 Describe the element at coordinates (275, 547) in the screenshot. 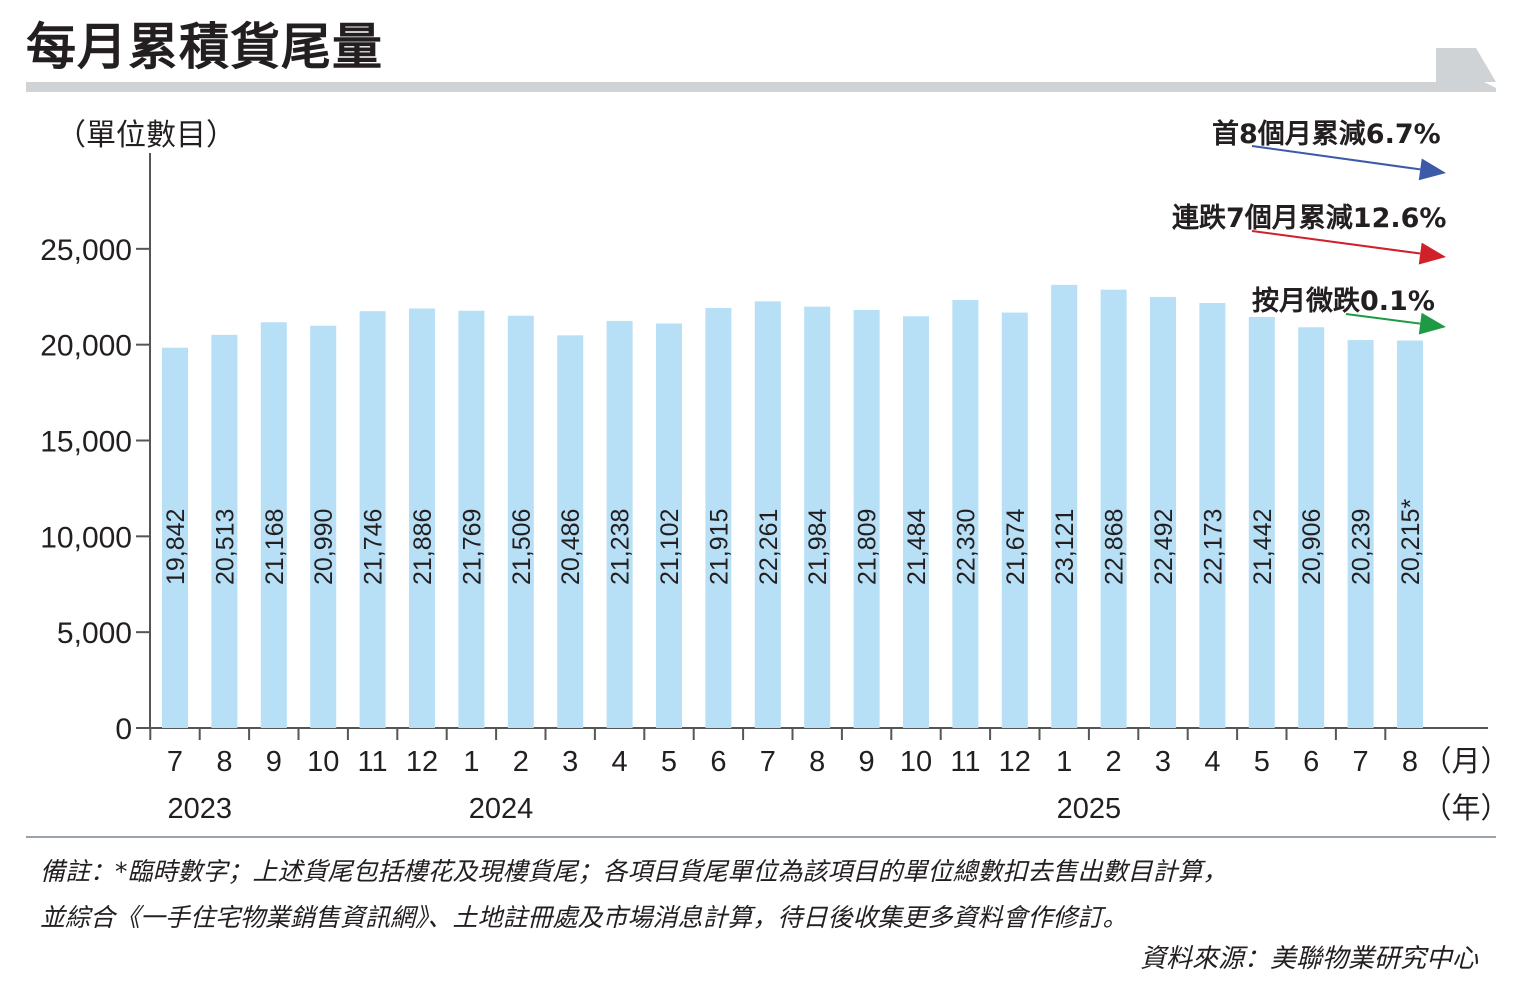

I see `bar-data-label: 21,168` at that location.